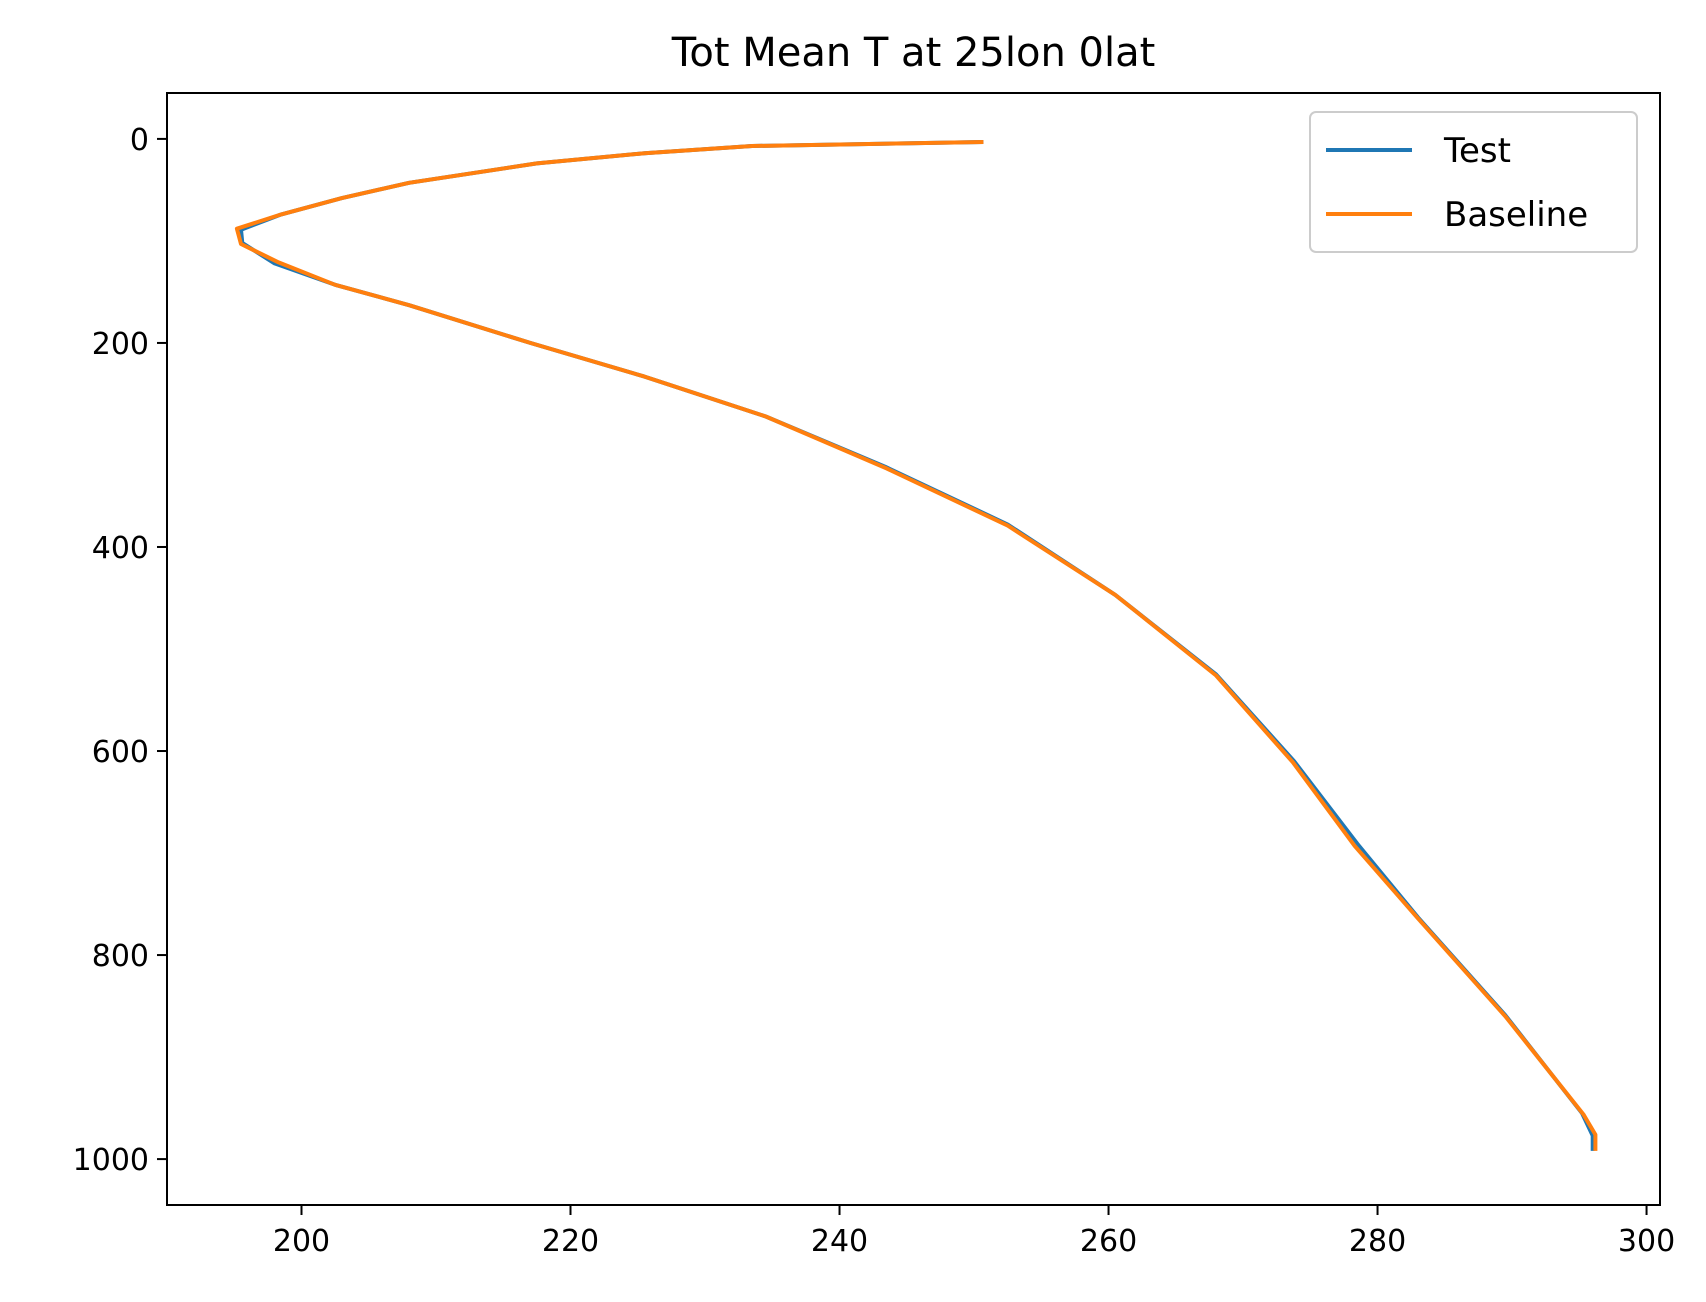 This screenshot has width=1706, height=1302. What do you see at coordinates (120, 956) in the screenshot?
I see `y-tick-label: 800` at bounding box center [120, 956].